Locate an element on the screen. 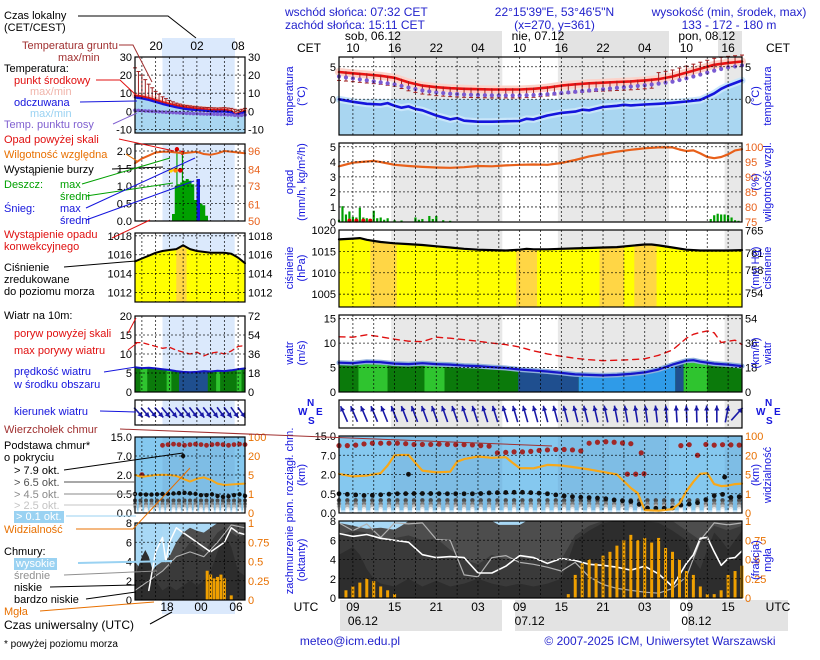 The image size is (820, 660). svg-text: 1015 is located at coordinates (324, 252).